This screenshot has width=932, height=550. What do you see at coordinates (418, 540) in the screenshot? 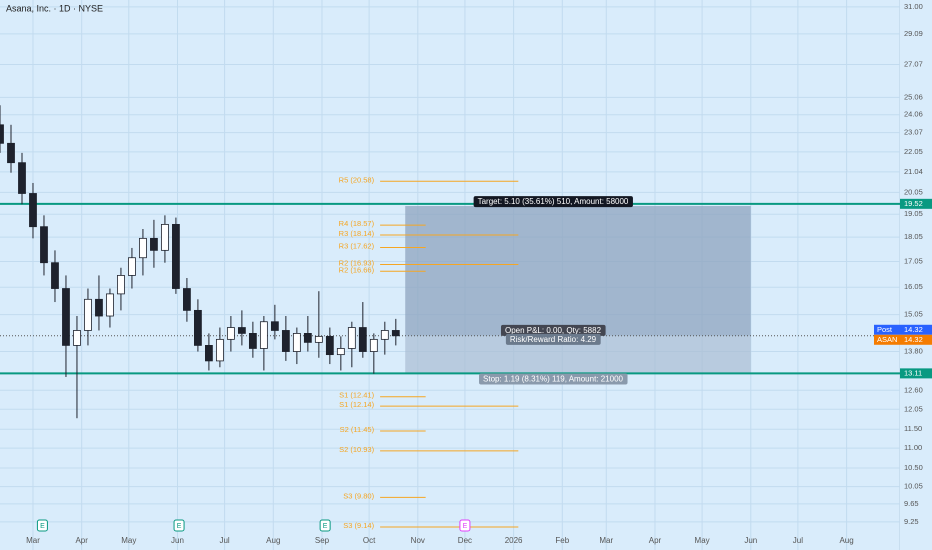
I see `x-tick-label: Nov` at bounding box center [418, 540].